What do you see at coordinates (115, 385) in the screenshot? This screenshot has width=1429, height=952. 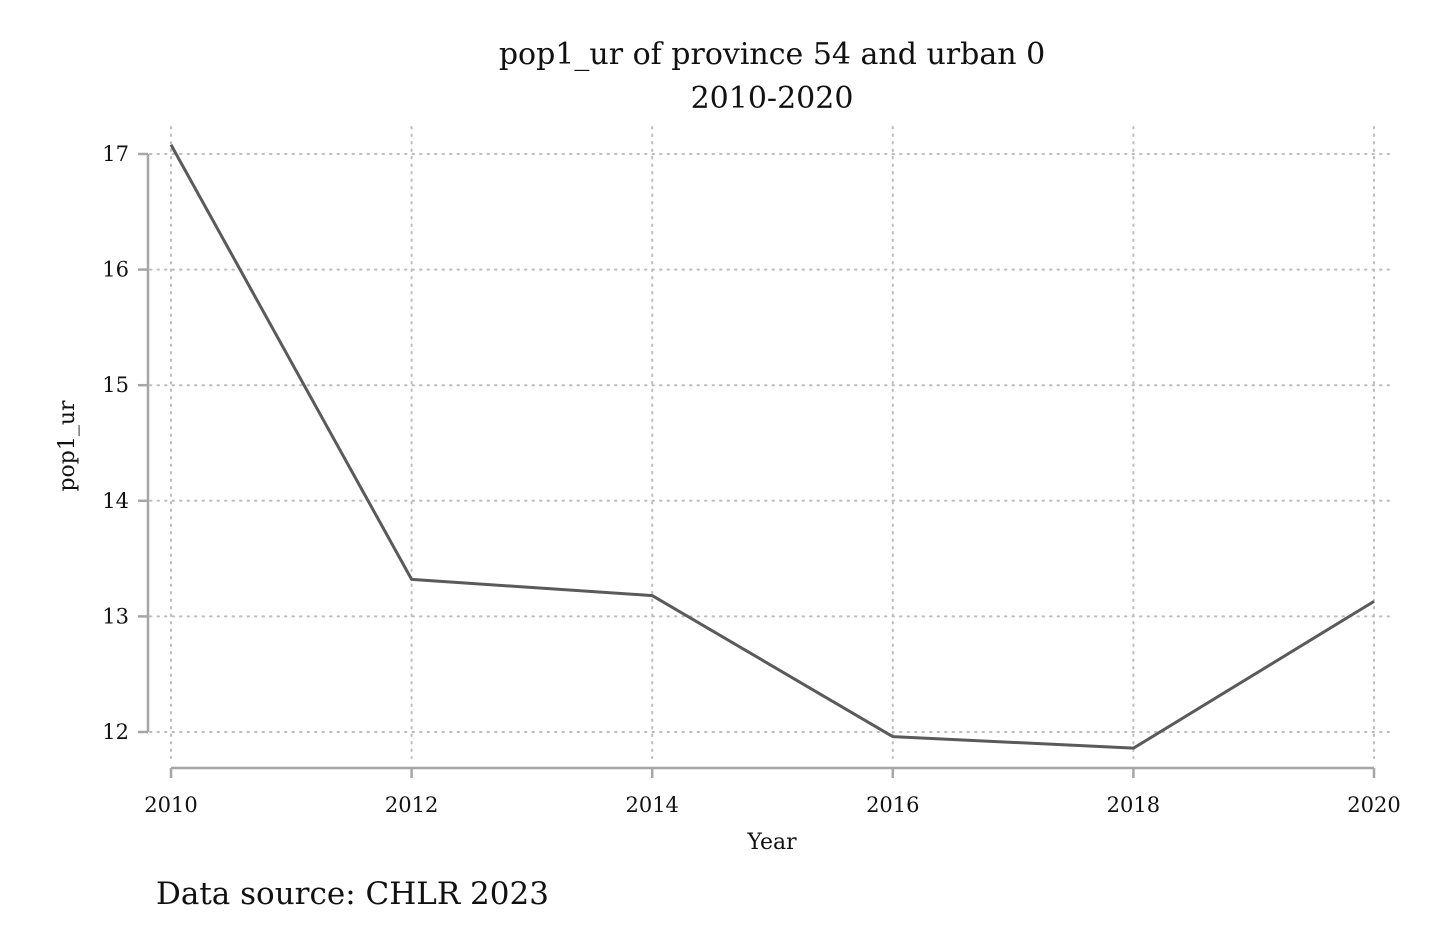 I see `y-tick-label: 15` at bounding box center [115, 385].